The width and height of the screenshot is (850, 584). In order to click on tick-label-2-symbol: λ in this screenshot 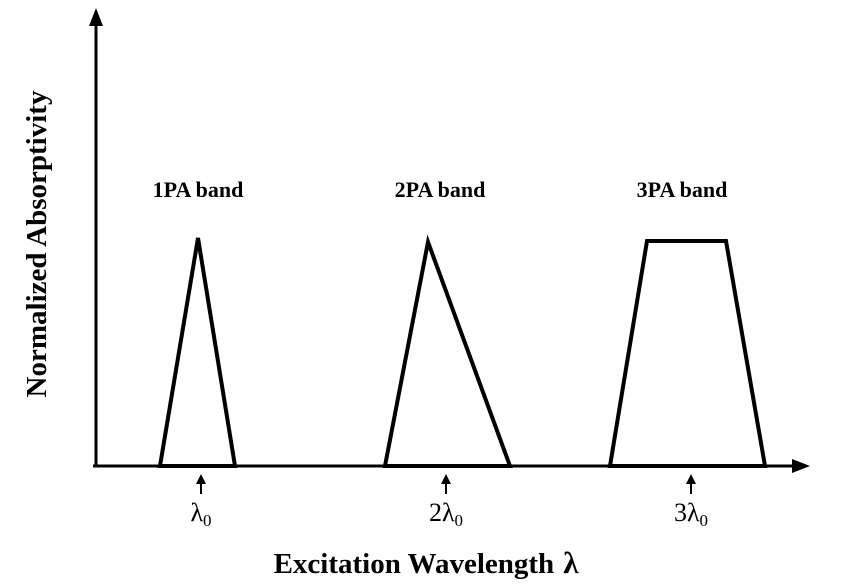, I will do `click(448, 512)`.